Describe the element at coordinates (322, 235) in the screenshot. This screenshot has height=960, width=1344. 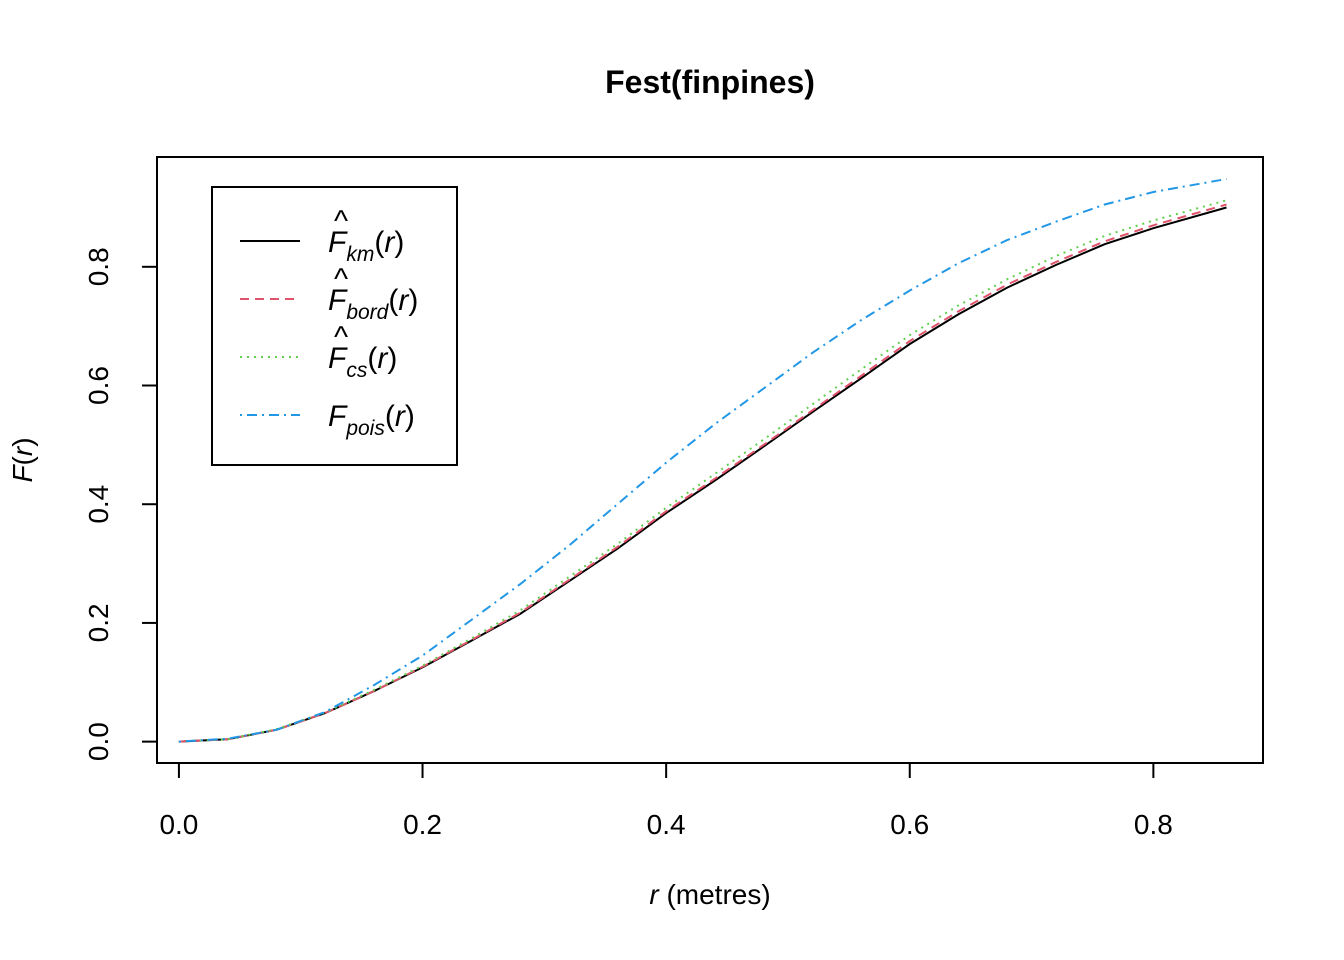
I see `legend-item-km: Fkm(r)^` at that location.